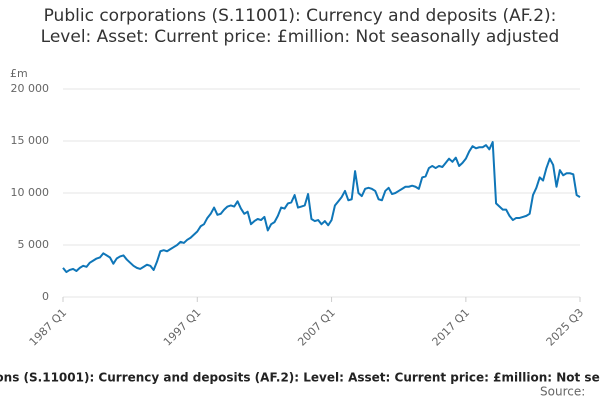  Describe the element at coordinates (30, 140) in the screenshot. I see `y-tick-label: 15 000` at that location.